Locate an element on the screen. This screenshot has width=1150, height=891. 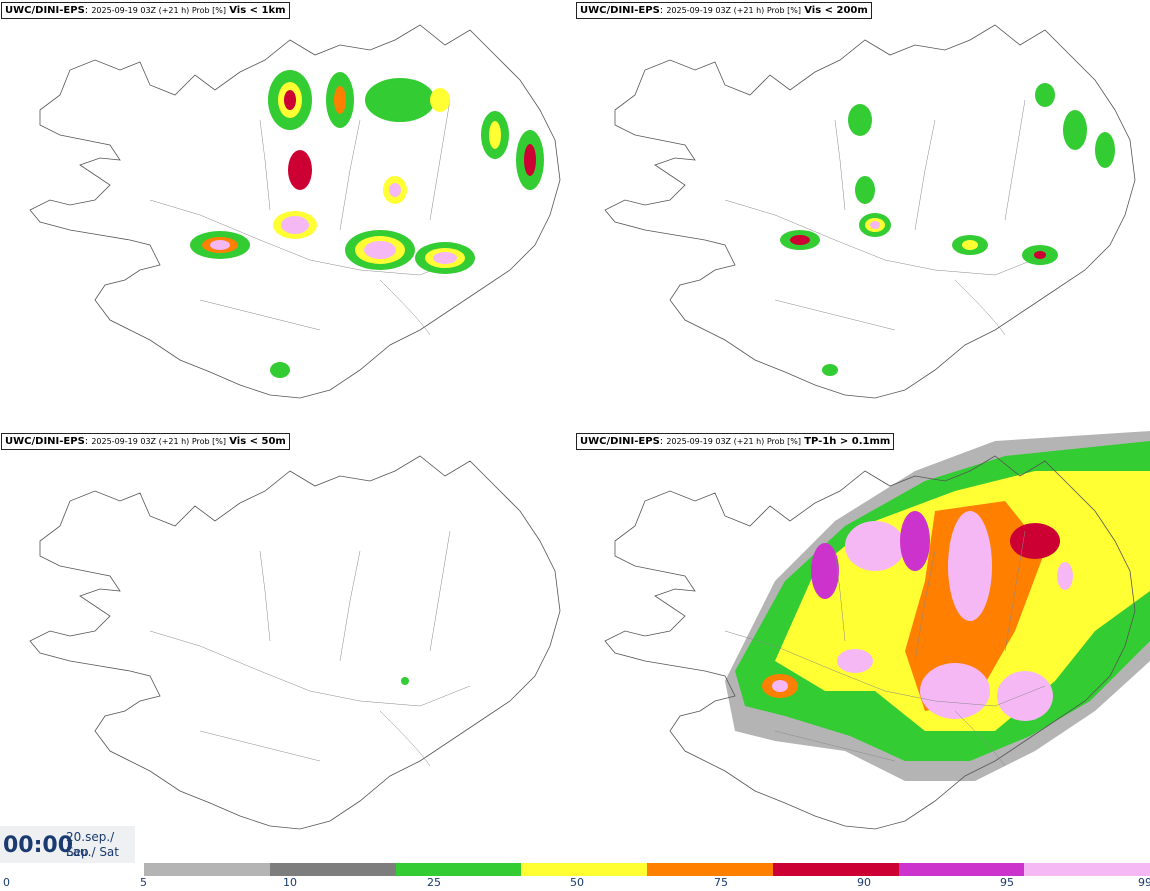
colorbar-tick-label: 10 is located at coordinates (290, 882).